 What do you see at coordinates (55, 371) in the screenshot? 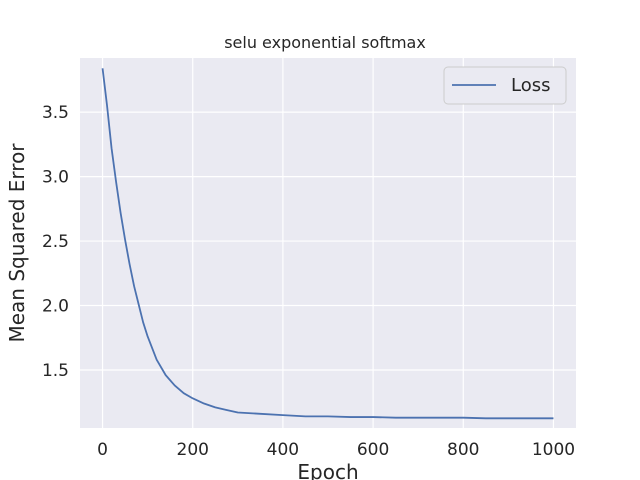
I see `y-tick-label: 1.5` at bounding box center [55, 371].